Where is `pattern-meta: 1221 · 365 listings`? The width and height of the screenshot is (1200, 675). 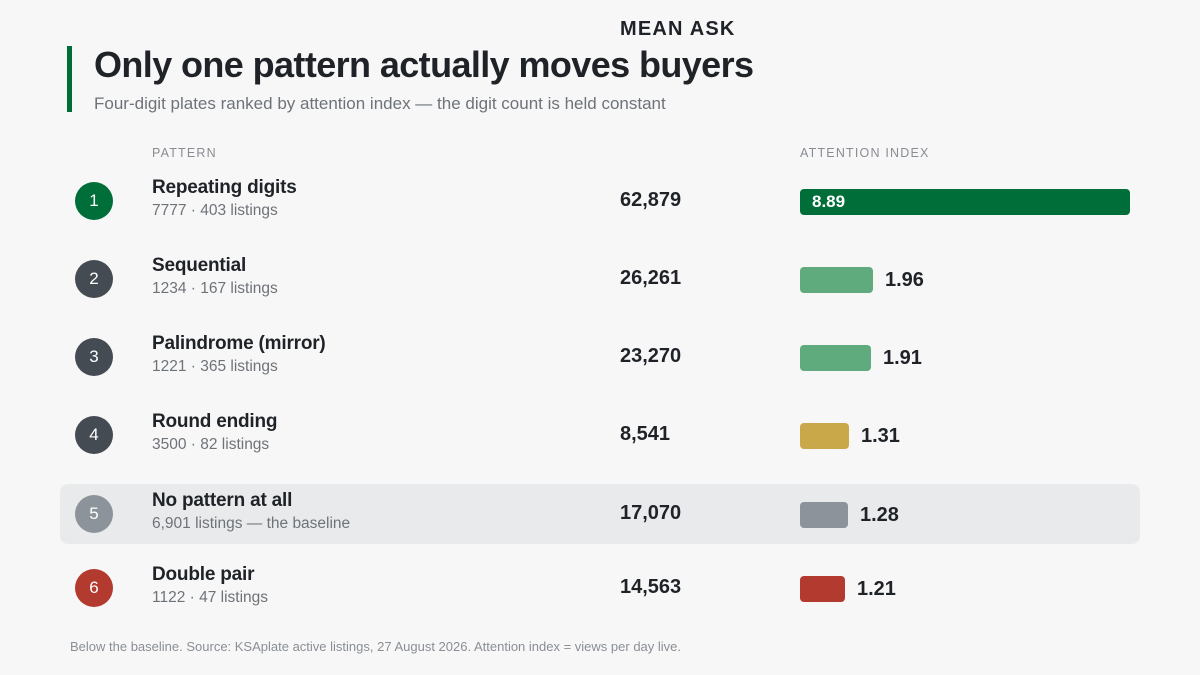
pattern-meta: 1221 · 365 listings is located at coordinates (215, 366).